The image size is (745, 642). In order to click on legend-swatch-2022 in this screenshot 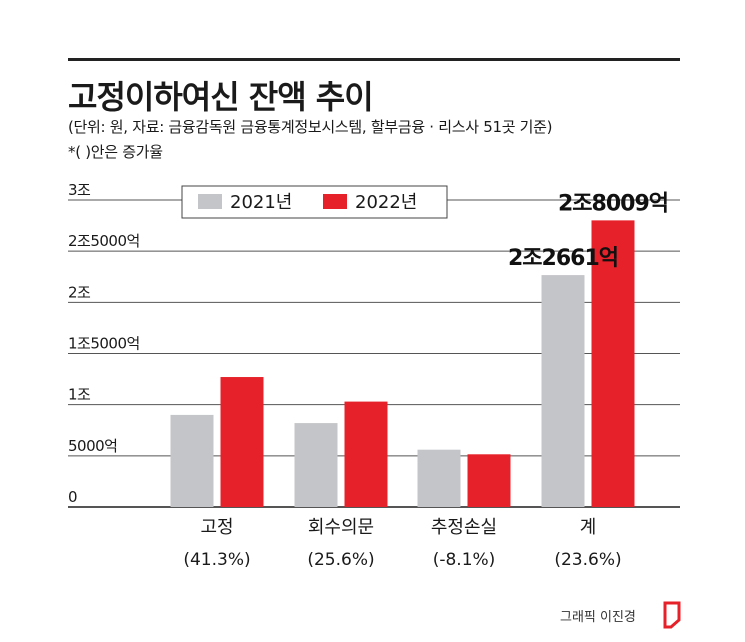, I will do `click(335, 201)`.